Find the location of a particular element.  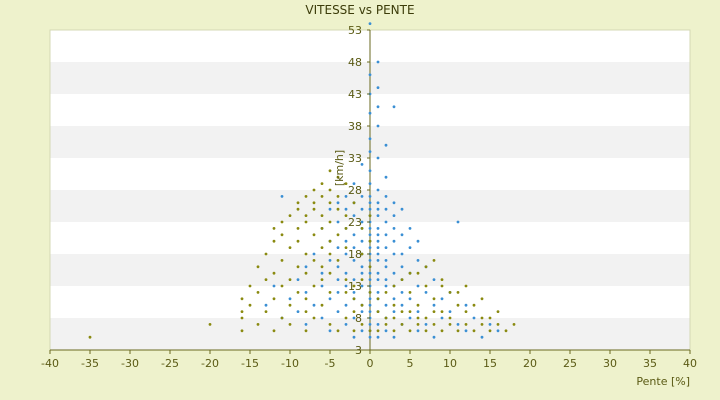

x-tick-label: 5 is located at coordinates (410, 363).